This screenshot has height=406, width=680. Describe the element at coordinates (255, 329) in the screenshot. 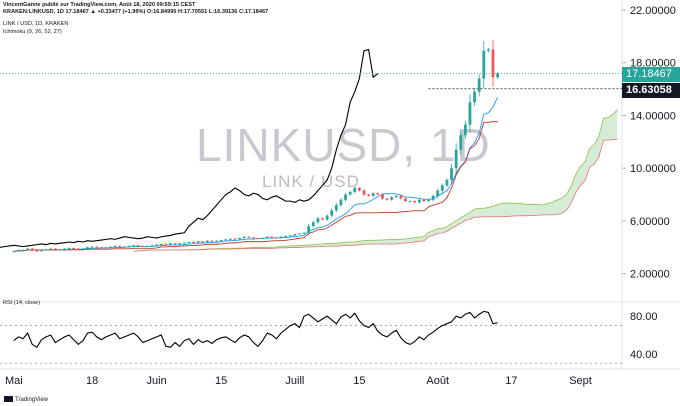

I see `rsi-line` at that location.